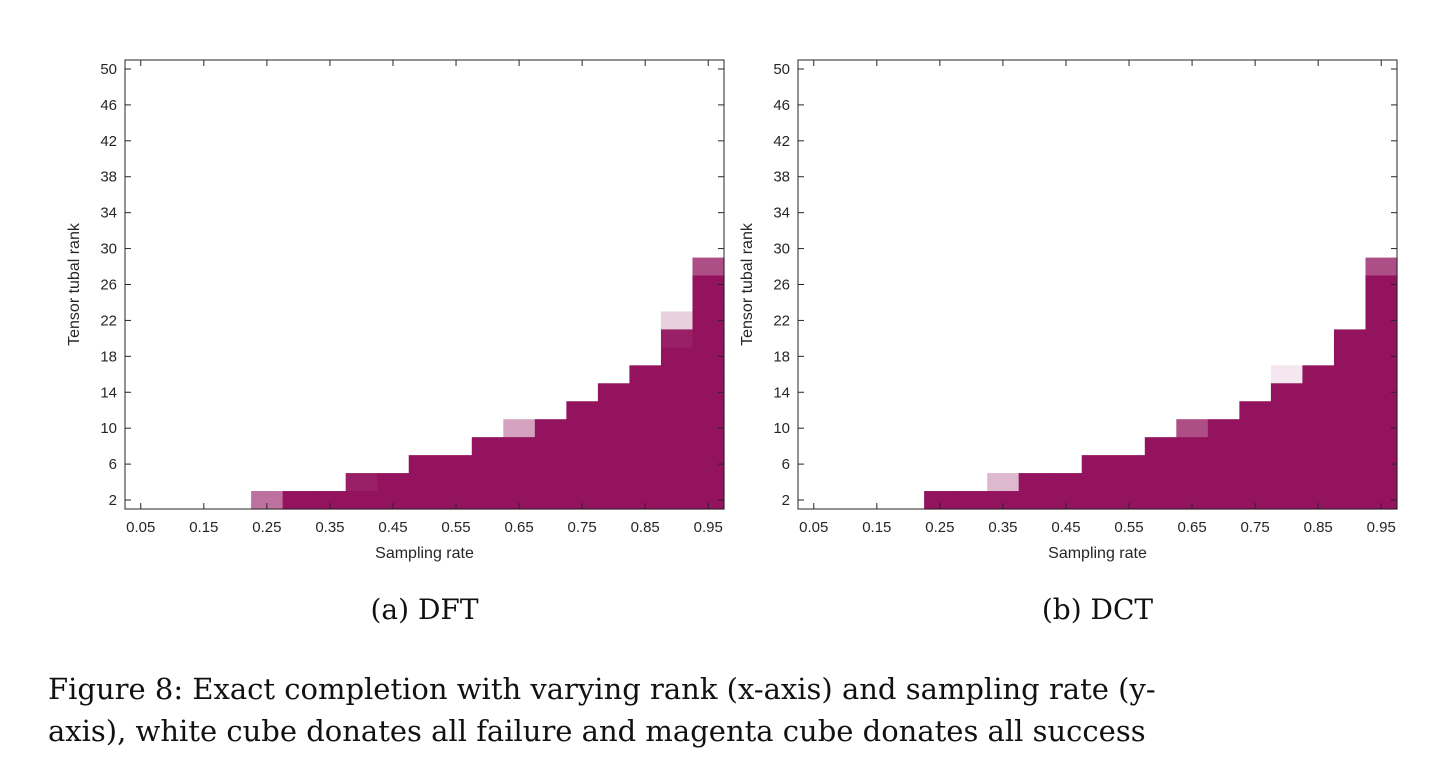 The image size is (1454, 772). Describe the element at coordinates (108, 213) in the screenshot. I see `y-tick-label: 34` at that location.